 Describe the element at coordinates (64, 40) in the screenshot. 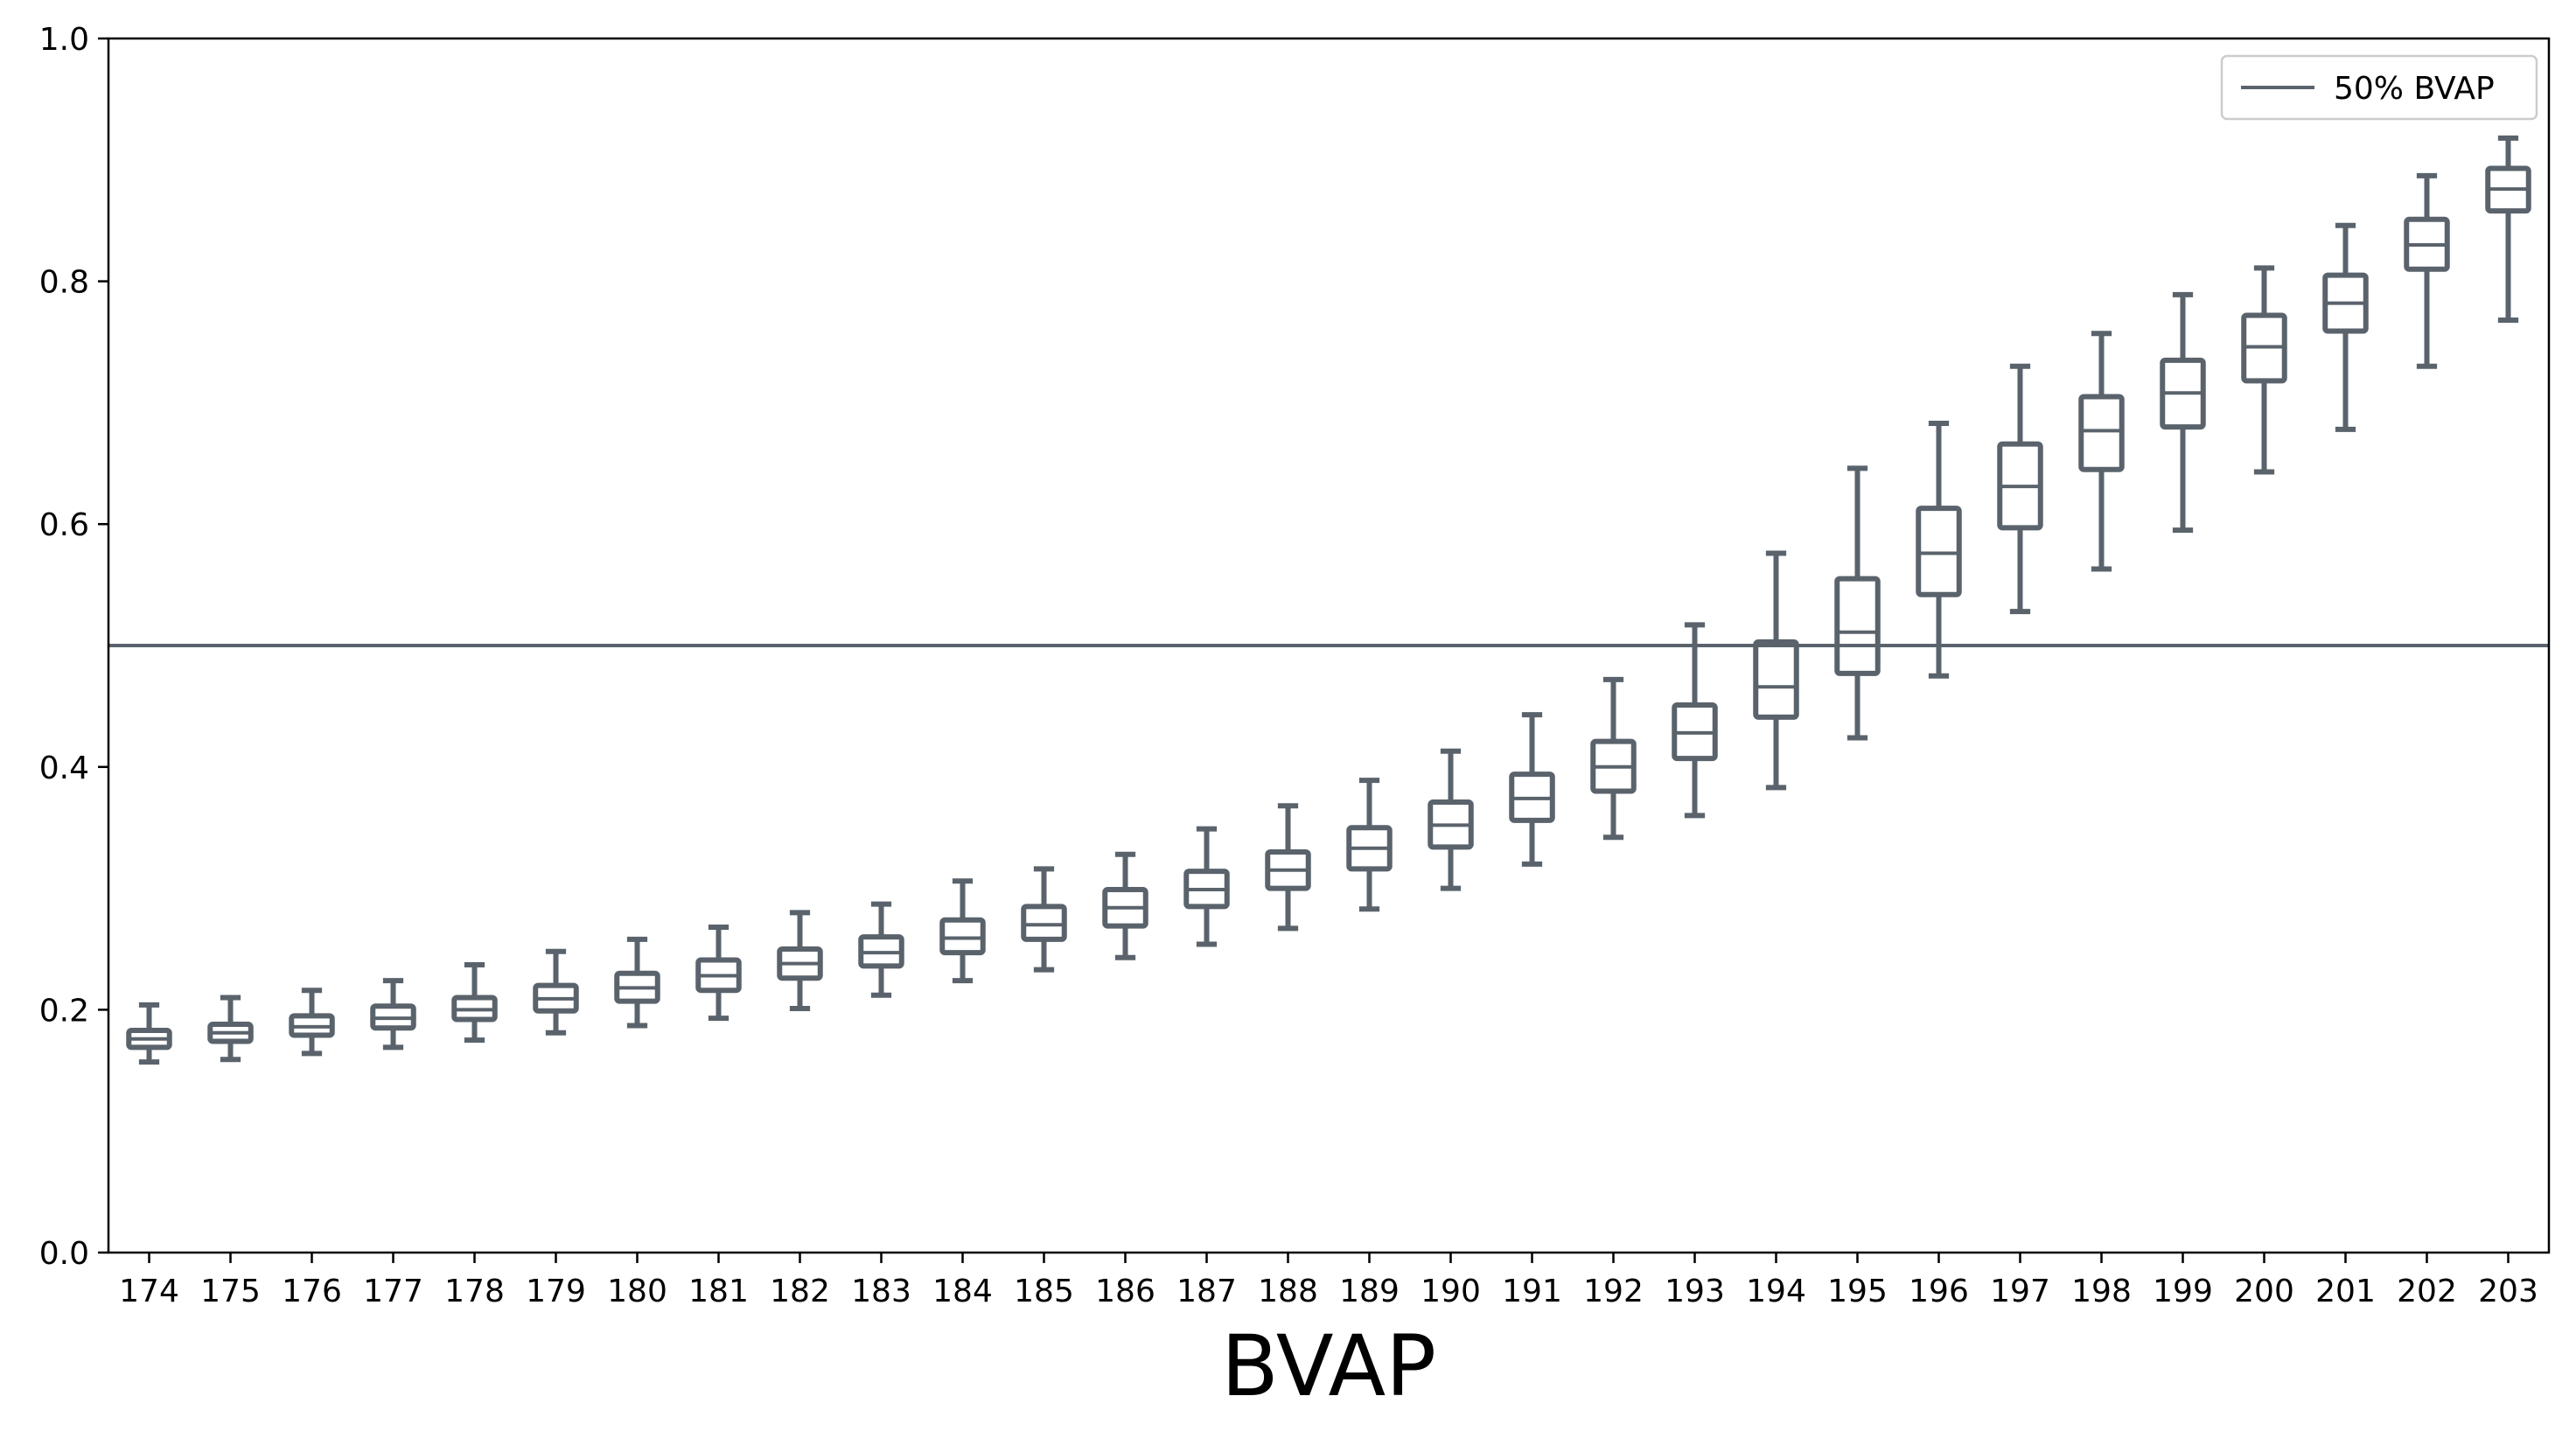

I see `y-tick-label: 1.0` at that location.